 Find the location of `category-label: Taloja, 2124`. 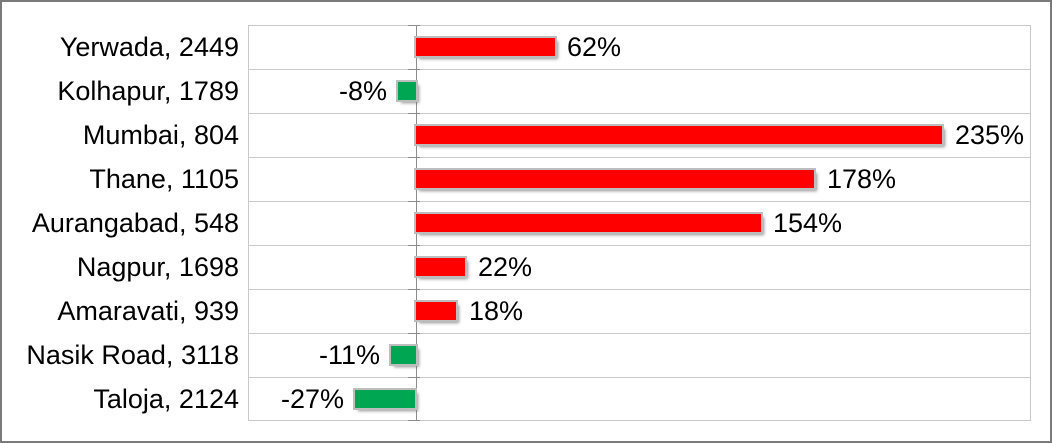

category-label: Taloja, 2124 is located at coordinates (166, 399).